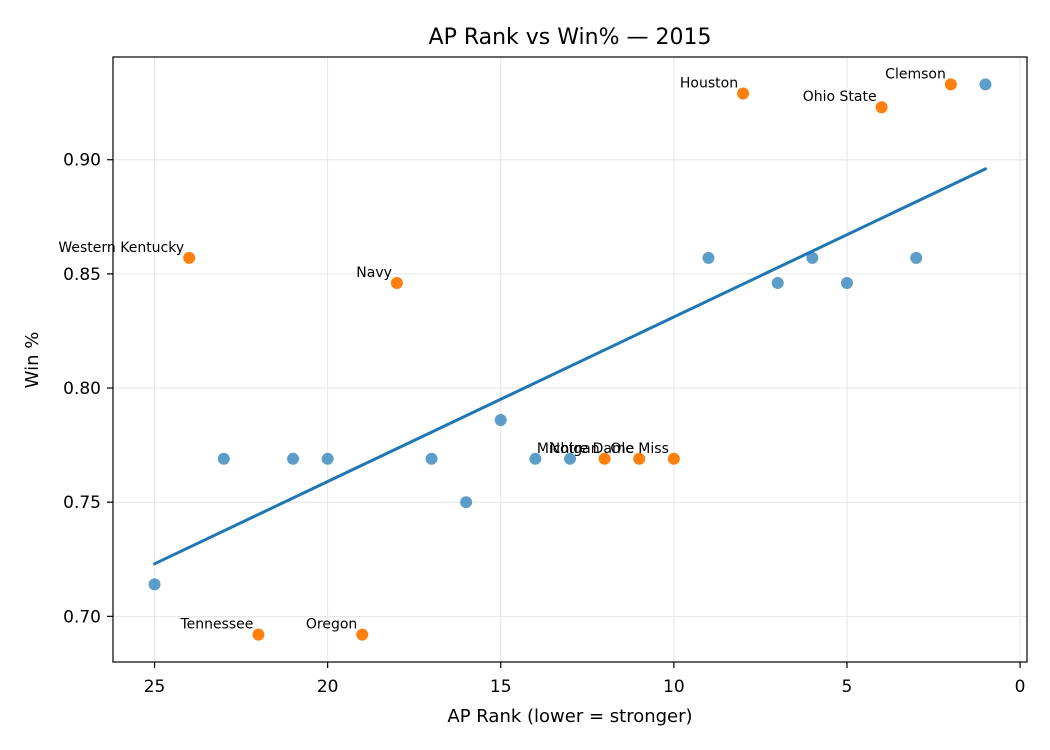  I want to click on x-tick-label: 20, so click(328, 687).